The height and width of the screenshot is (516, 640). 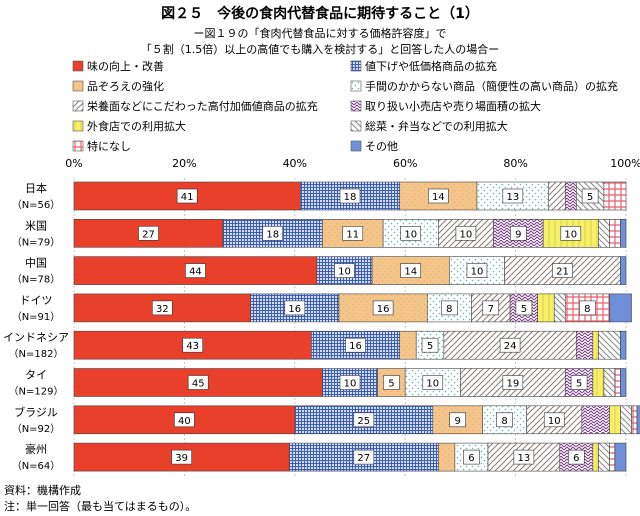 What do you see at coordinates (136, 126) in the screenshot?
I see `legend-label-eatout: 外食店での利用拡大` at bounding box center [136, 126].